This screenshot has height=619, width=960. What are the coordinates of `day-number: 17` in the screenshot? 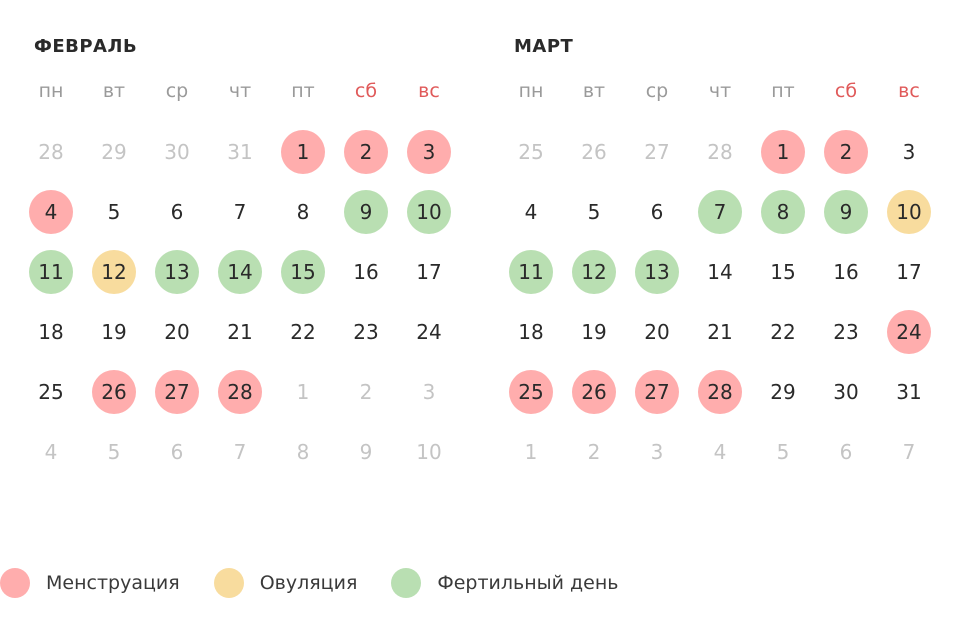 It's located at (909, 272).